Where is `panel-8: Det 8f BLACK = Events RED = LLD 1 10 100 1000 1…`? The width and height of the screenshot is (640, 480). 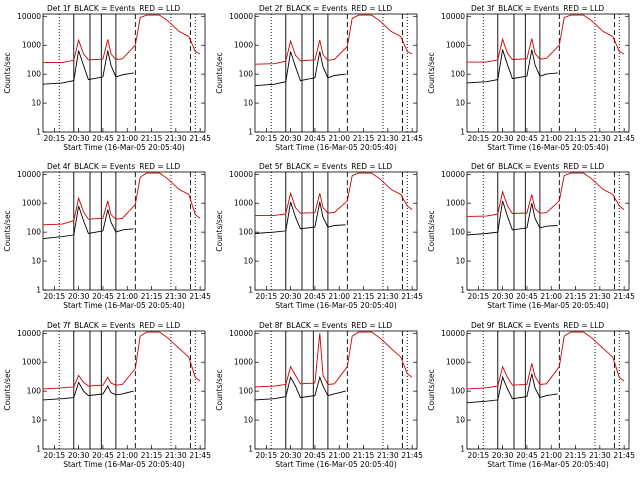 panel-8: Det 8f BLACK = Events RED = LLD 1 10 100 1000 1… is located at coordinates (319, 395).